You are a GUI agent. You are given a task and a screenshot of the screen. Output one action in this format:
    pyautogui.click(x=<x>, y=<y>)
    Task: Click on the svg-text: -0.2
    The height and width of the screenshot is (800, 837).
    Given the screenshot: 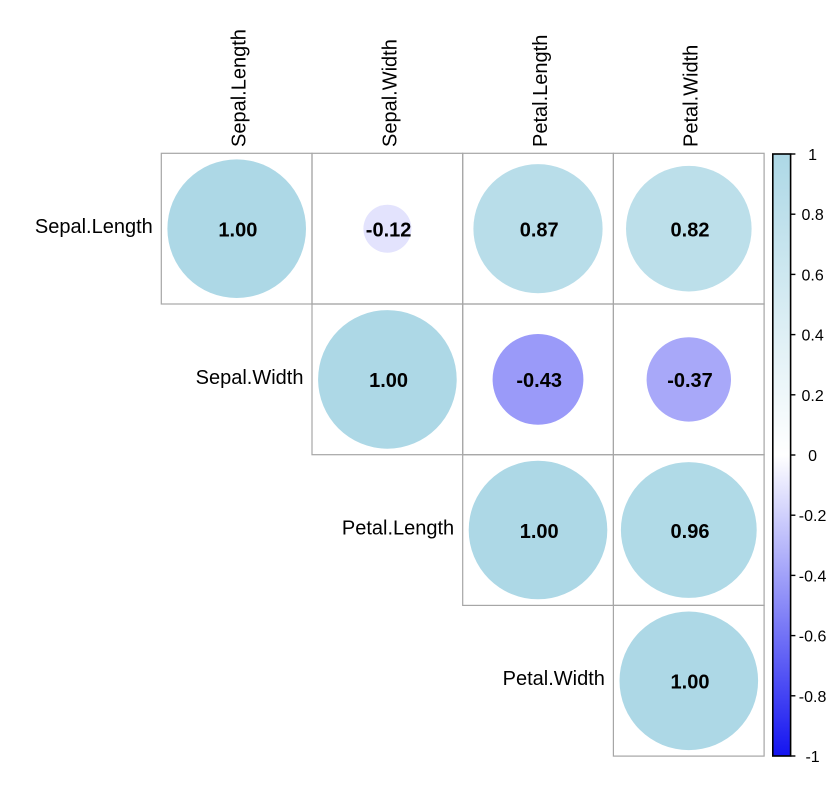 What is the action you would take?
    pyautogui.click(x=813, y=516)
    